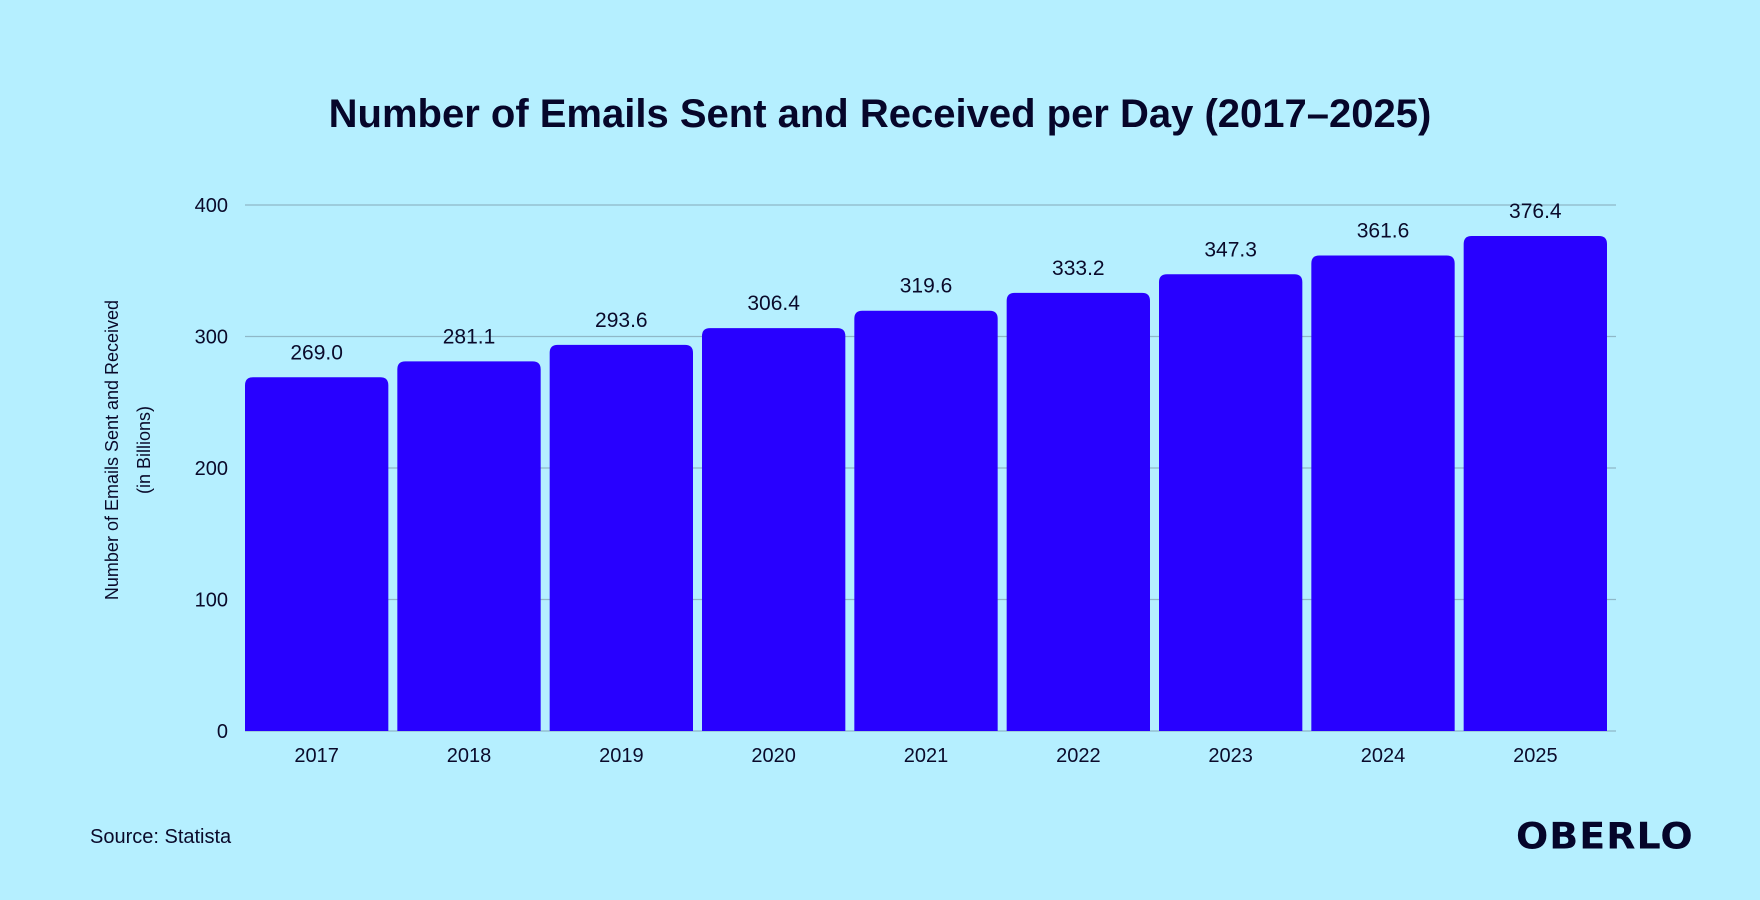 The height and width of the screenshot is (900, 1760). What do you see at coordinates (1383, 756) in the screenshot?
I see `x-tick-label: 2024` at bounding box center [1383, 756].